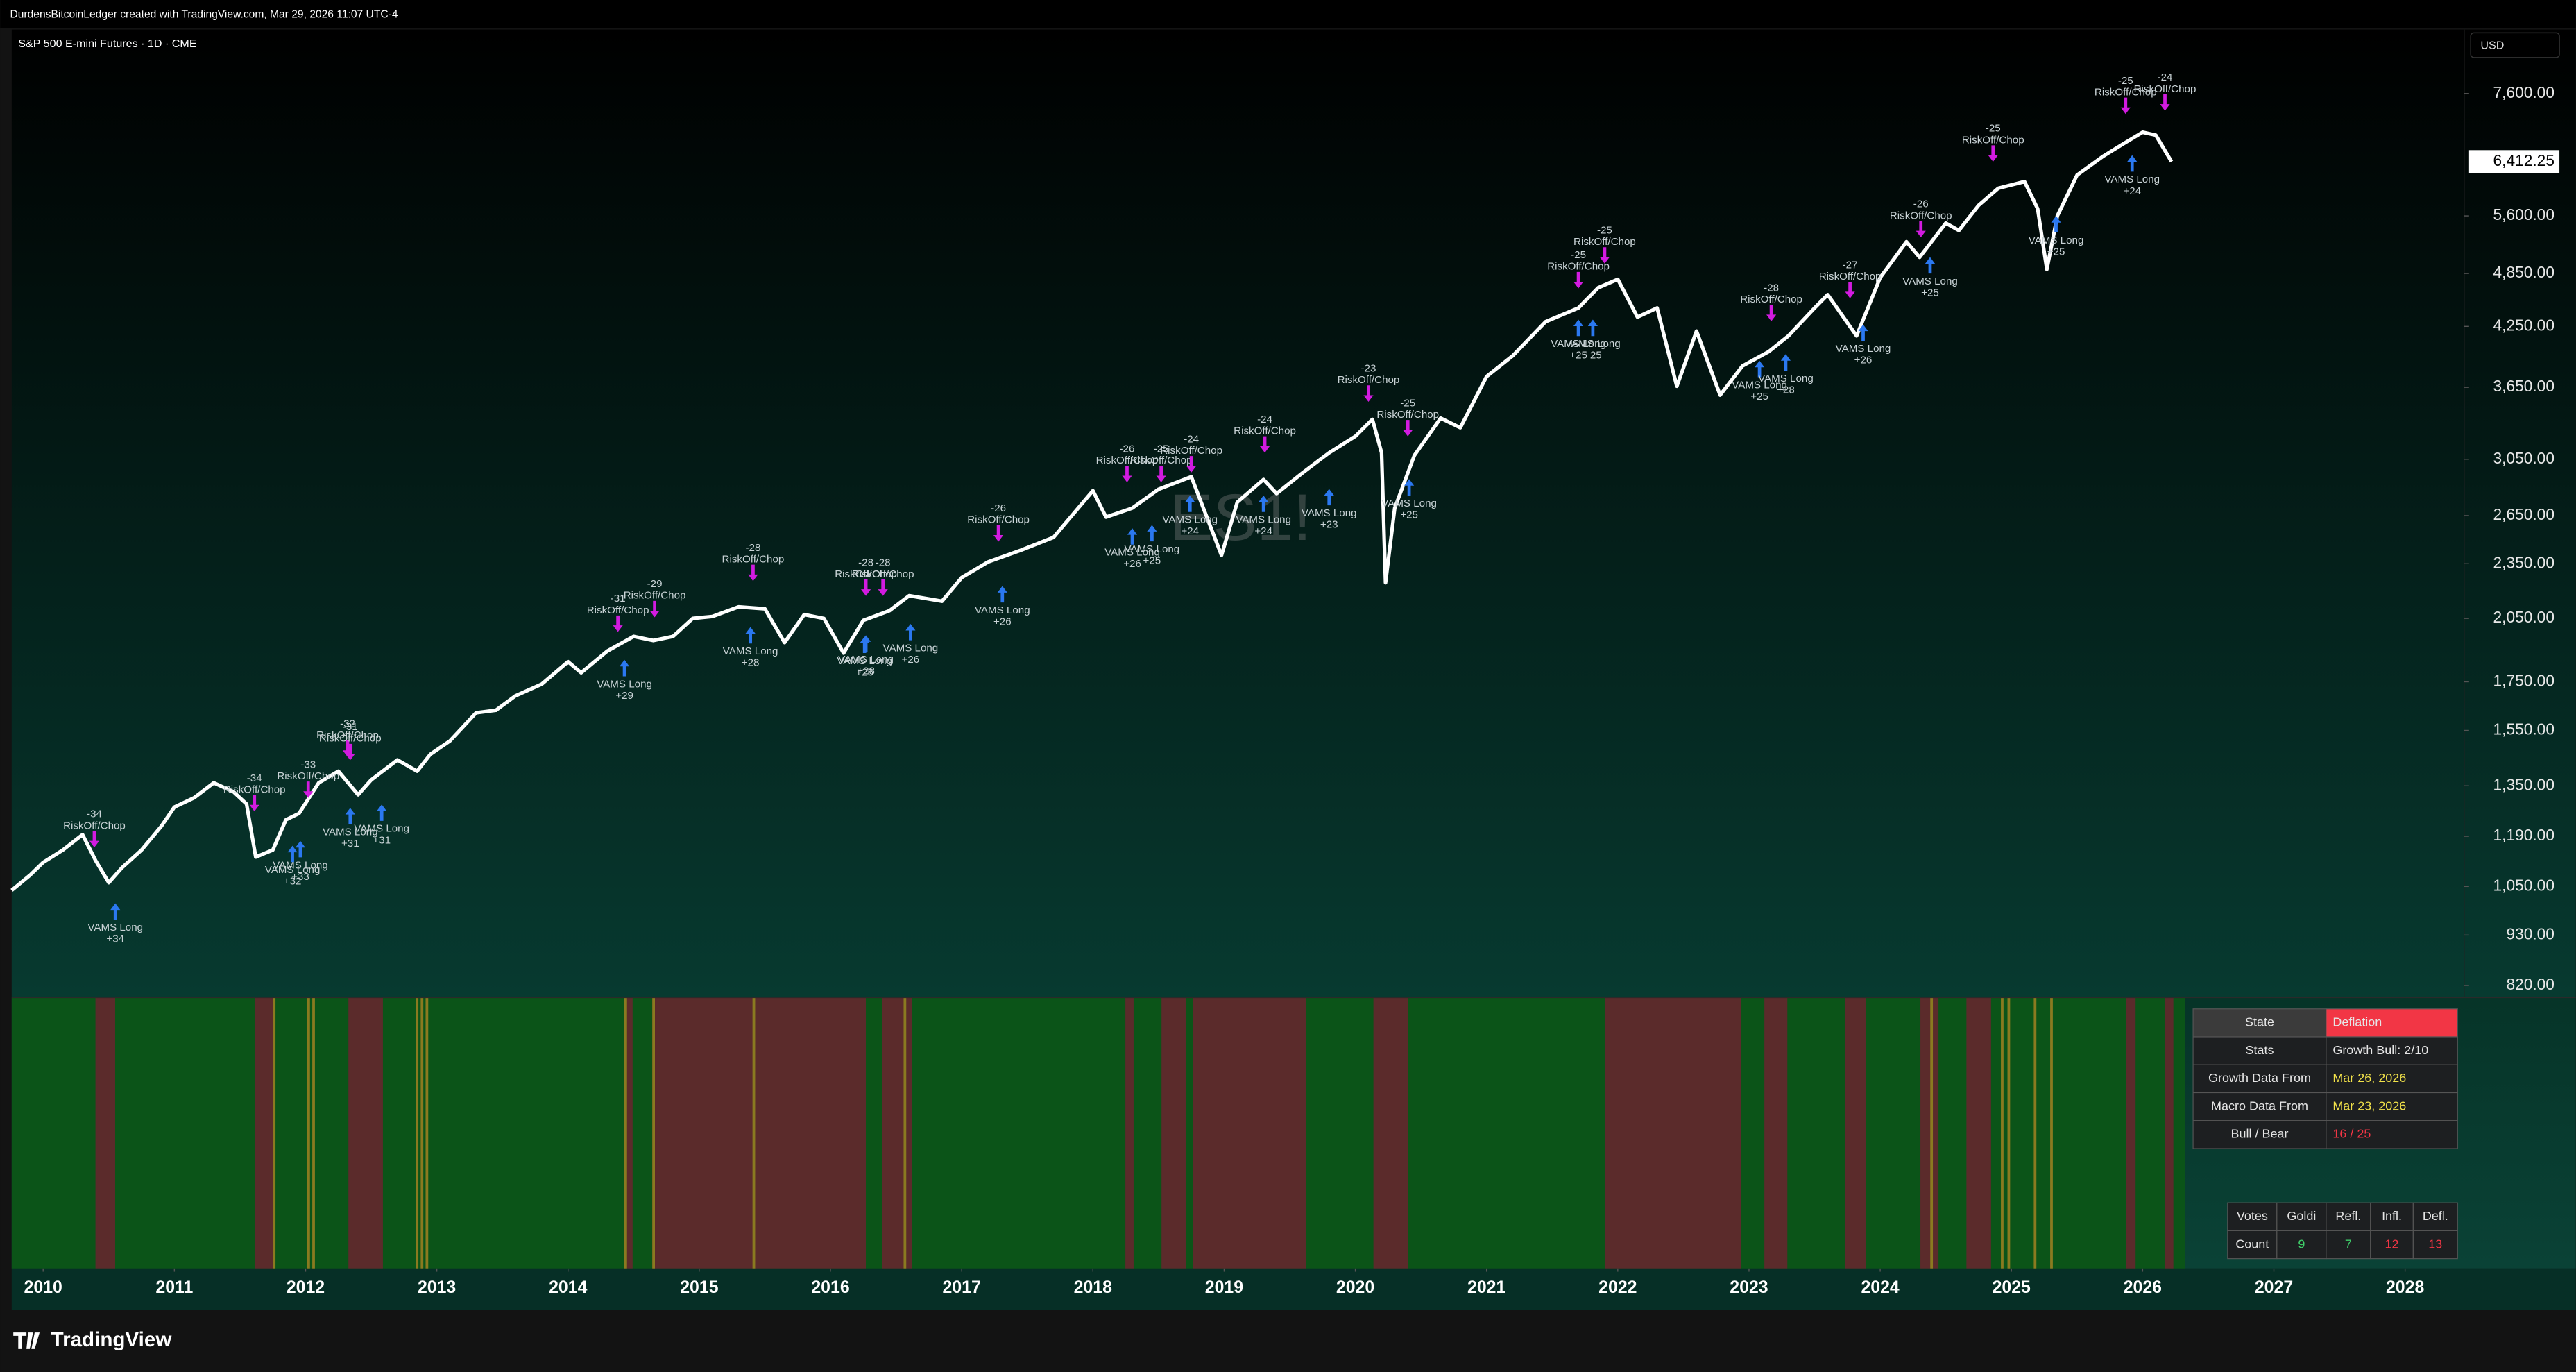 Image resolution: width=2576 pixels, height=1372 pixels. Describe the element at coordinates (1093, 1287) in the screenshot. I see `x-tick-label: 2018` at that location.